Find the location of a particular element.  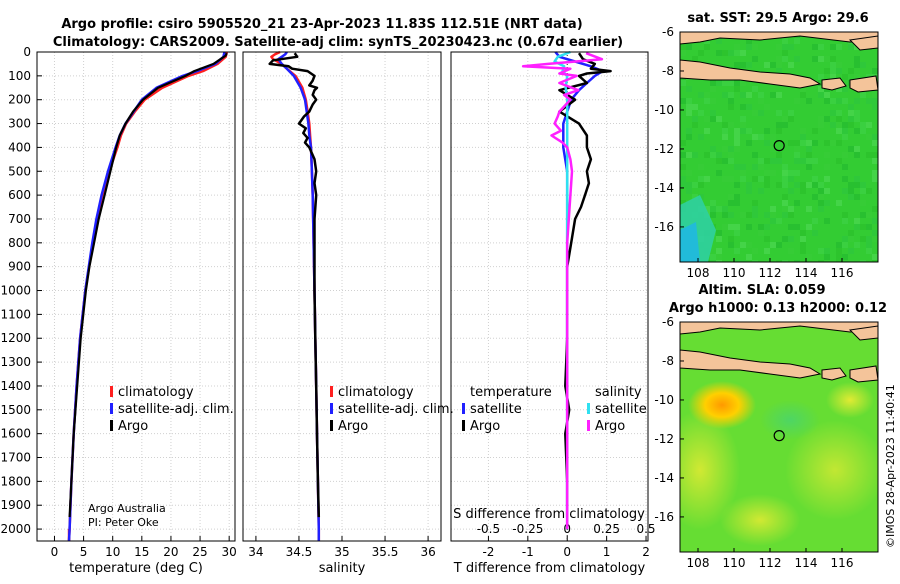

x-tick-label: 25 is located at coordinates (199, 552).